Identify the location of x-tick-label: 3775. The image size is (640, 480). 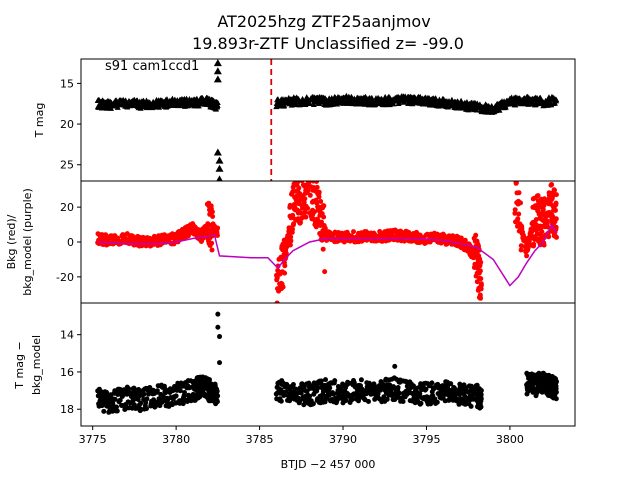
(93, 439).